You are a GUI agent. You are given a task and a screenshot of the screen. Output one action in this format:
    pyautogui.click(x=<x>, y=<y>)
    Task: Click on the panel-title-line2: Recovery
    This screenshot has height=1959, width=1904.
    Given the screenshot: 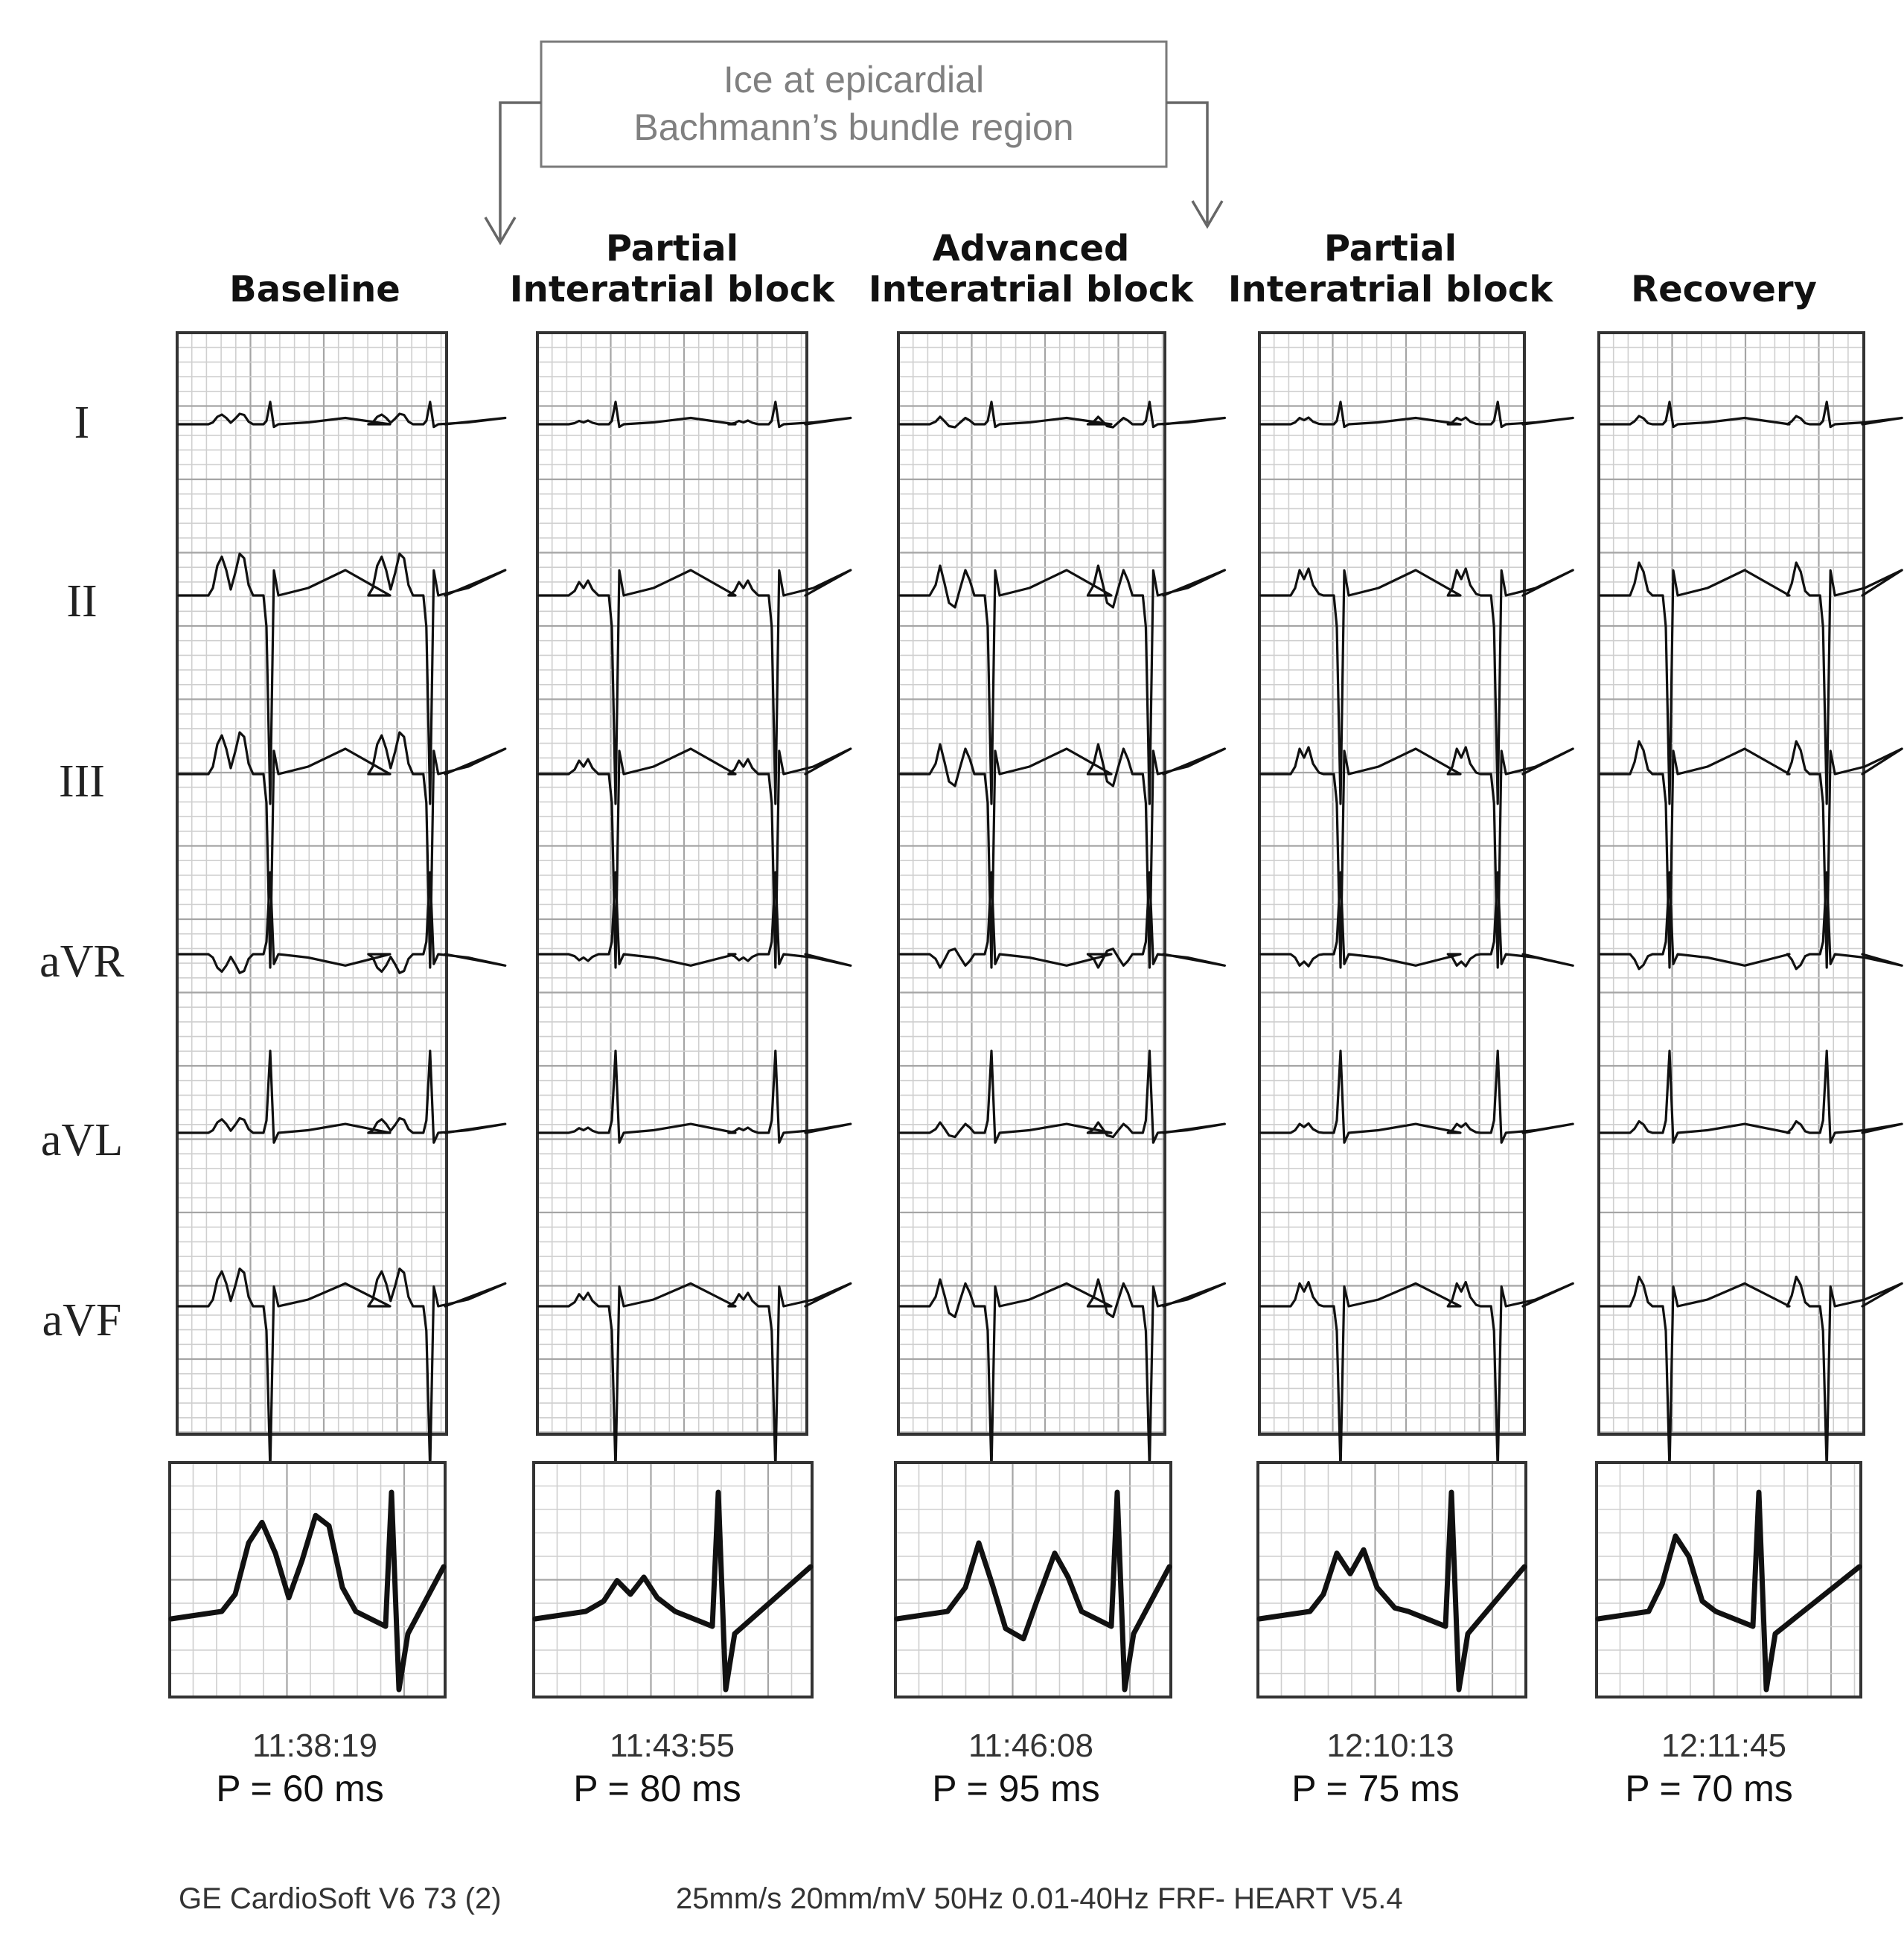 What is the action you would take?
    pyautogui.click(x=1724, y=289)
    